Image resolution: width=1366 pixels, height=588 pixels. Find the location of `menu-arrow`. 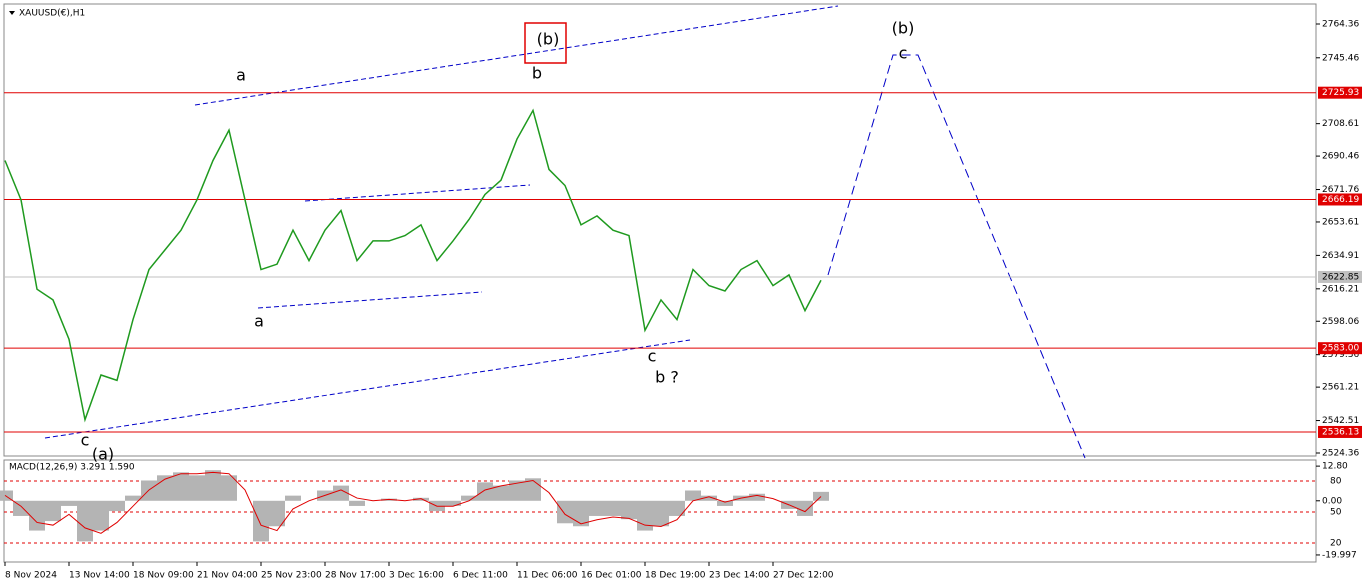

menu-arrow is located at coordinates (12, 13).